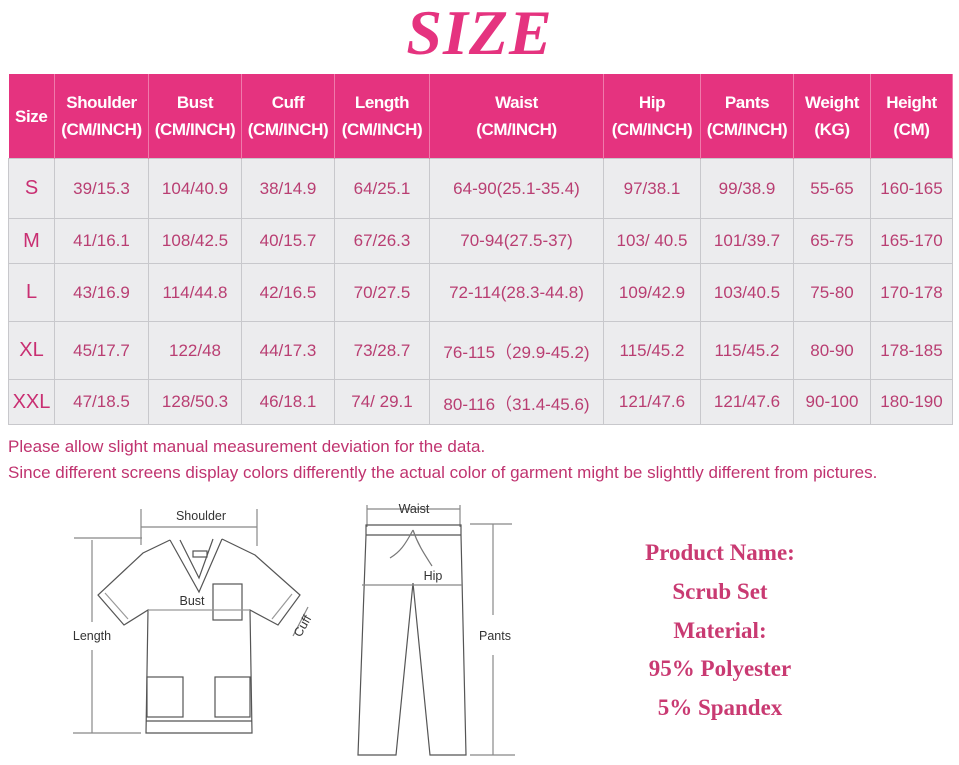  Describe the element at coordinates (747, 241) in the screenshot. I see `table-cell: 101/39.7` at that location.